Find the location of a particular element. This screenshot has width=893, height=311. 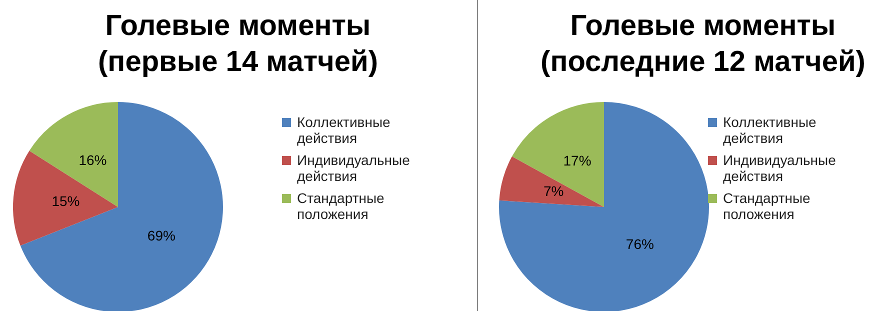

data-label: 15% is located at coordinates (66, 200).